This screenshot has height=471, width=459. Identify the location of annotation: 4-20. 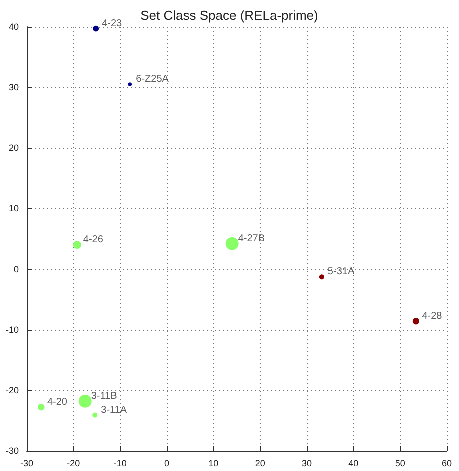
(57, 402).